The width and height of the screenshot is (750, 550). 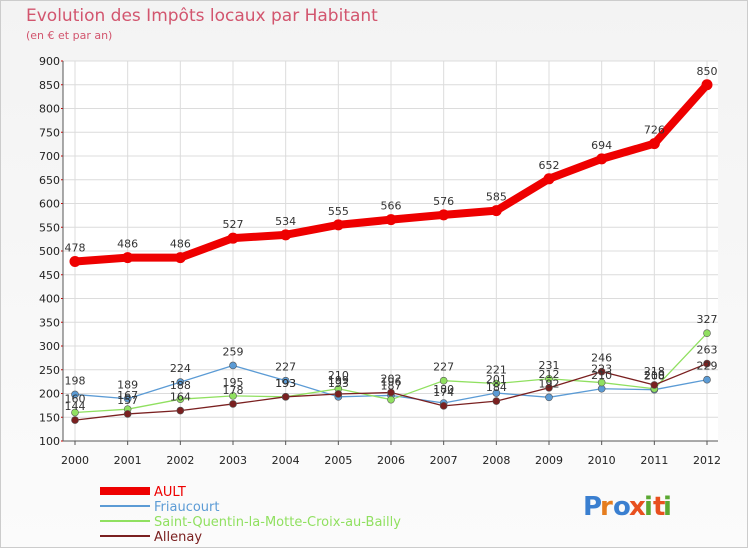 What do you see at coordinates (602, 460) in the screenshot?
I see `x-tick-label: 2010` at bounding box center [602, 460].